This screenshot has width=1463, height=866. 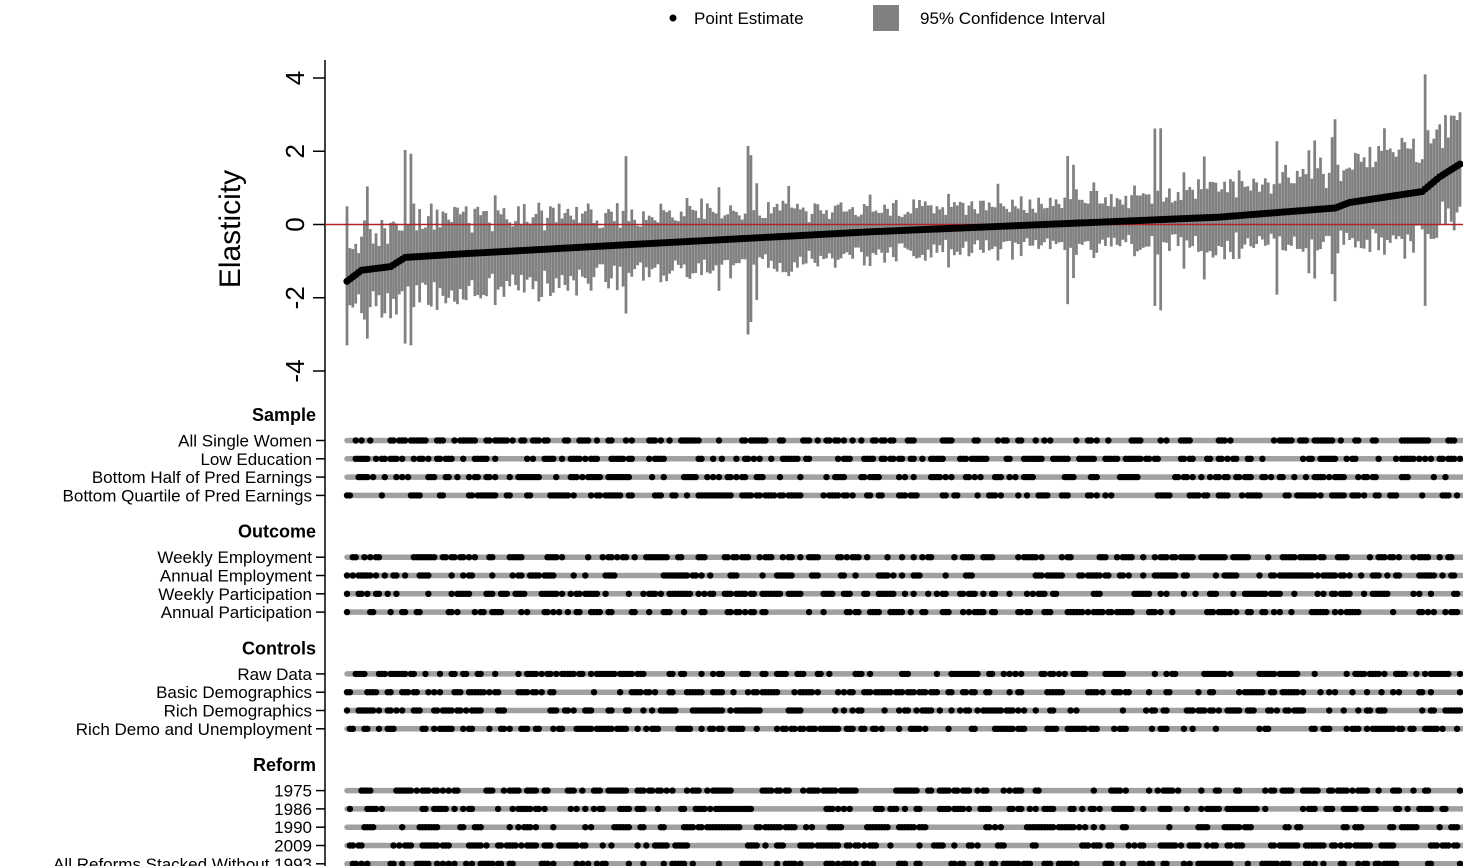 I want to click on indicator-row: Raw Data, so click(x=850, y=674).